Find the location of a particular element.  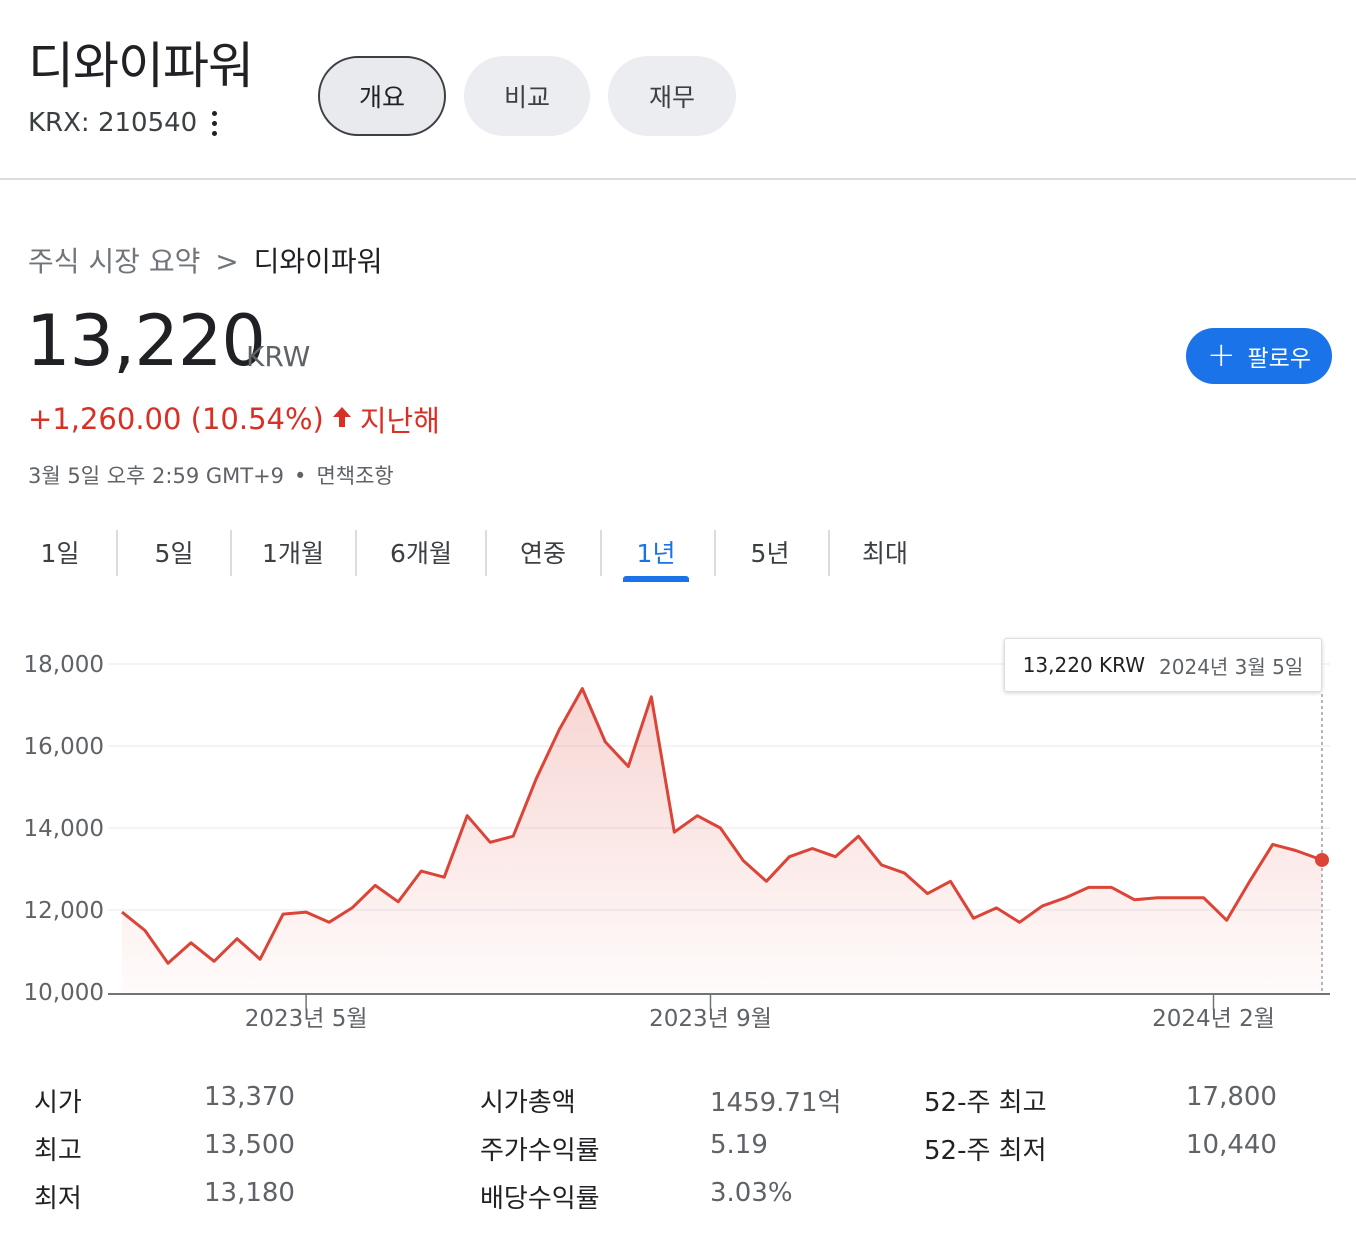

breadcrumb-current: 디와이파워 is located at coordinates (318, 261).